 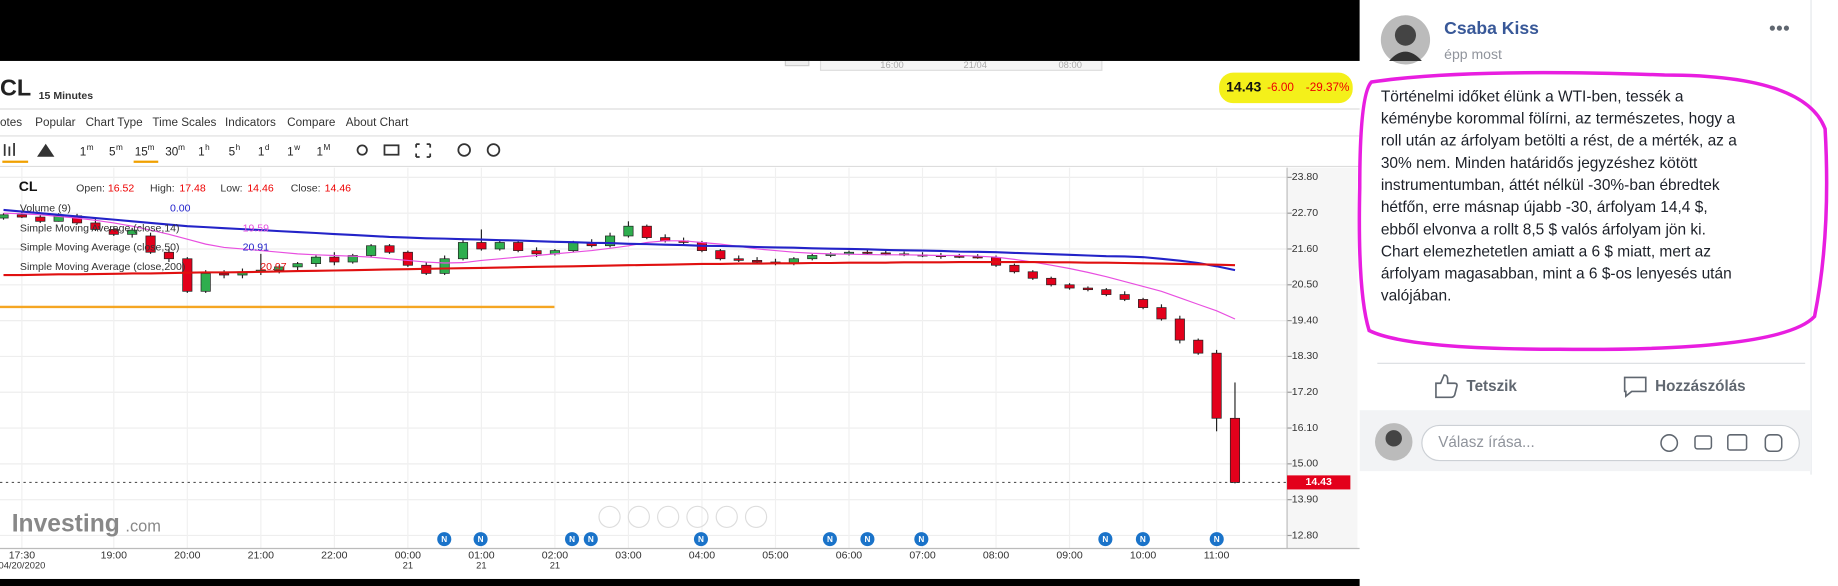 I want to click on nav-controls, so click(x=683, y=516).